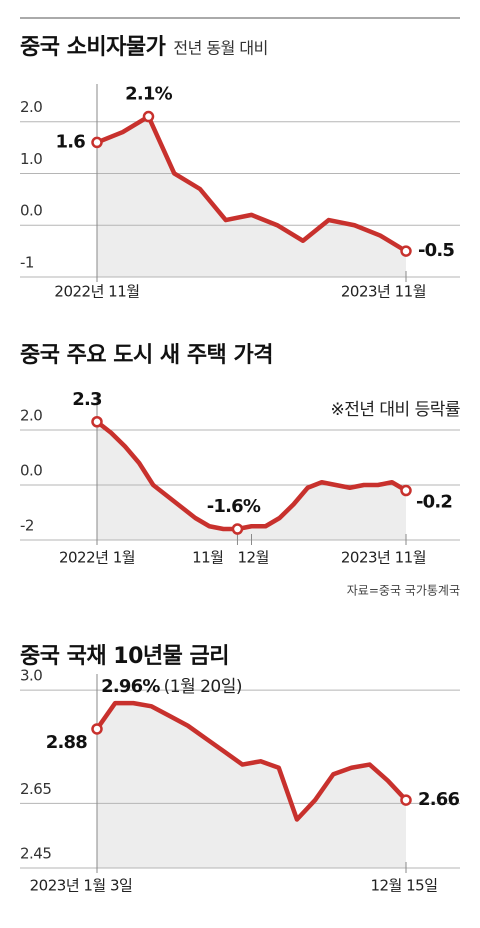 The height and width of the screenshot is (928, 480). Describe the element at coordinates (27, 526) in the screenshot. I see `y-tick-label: -2` at that location.